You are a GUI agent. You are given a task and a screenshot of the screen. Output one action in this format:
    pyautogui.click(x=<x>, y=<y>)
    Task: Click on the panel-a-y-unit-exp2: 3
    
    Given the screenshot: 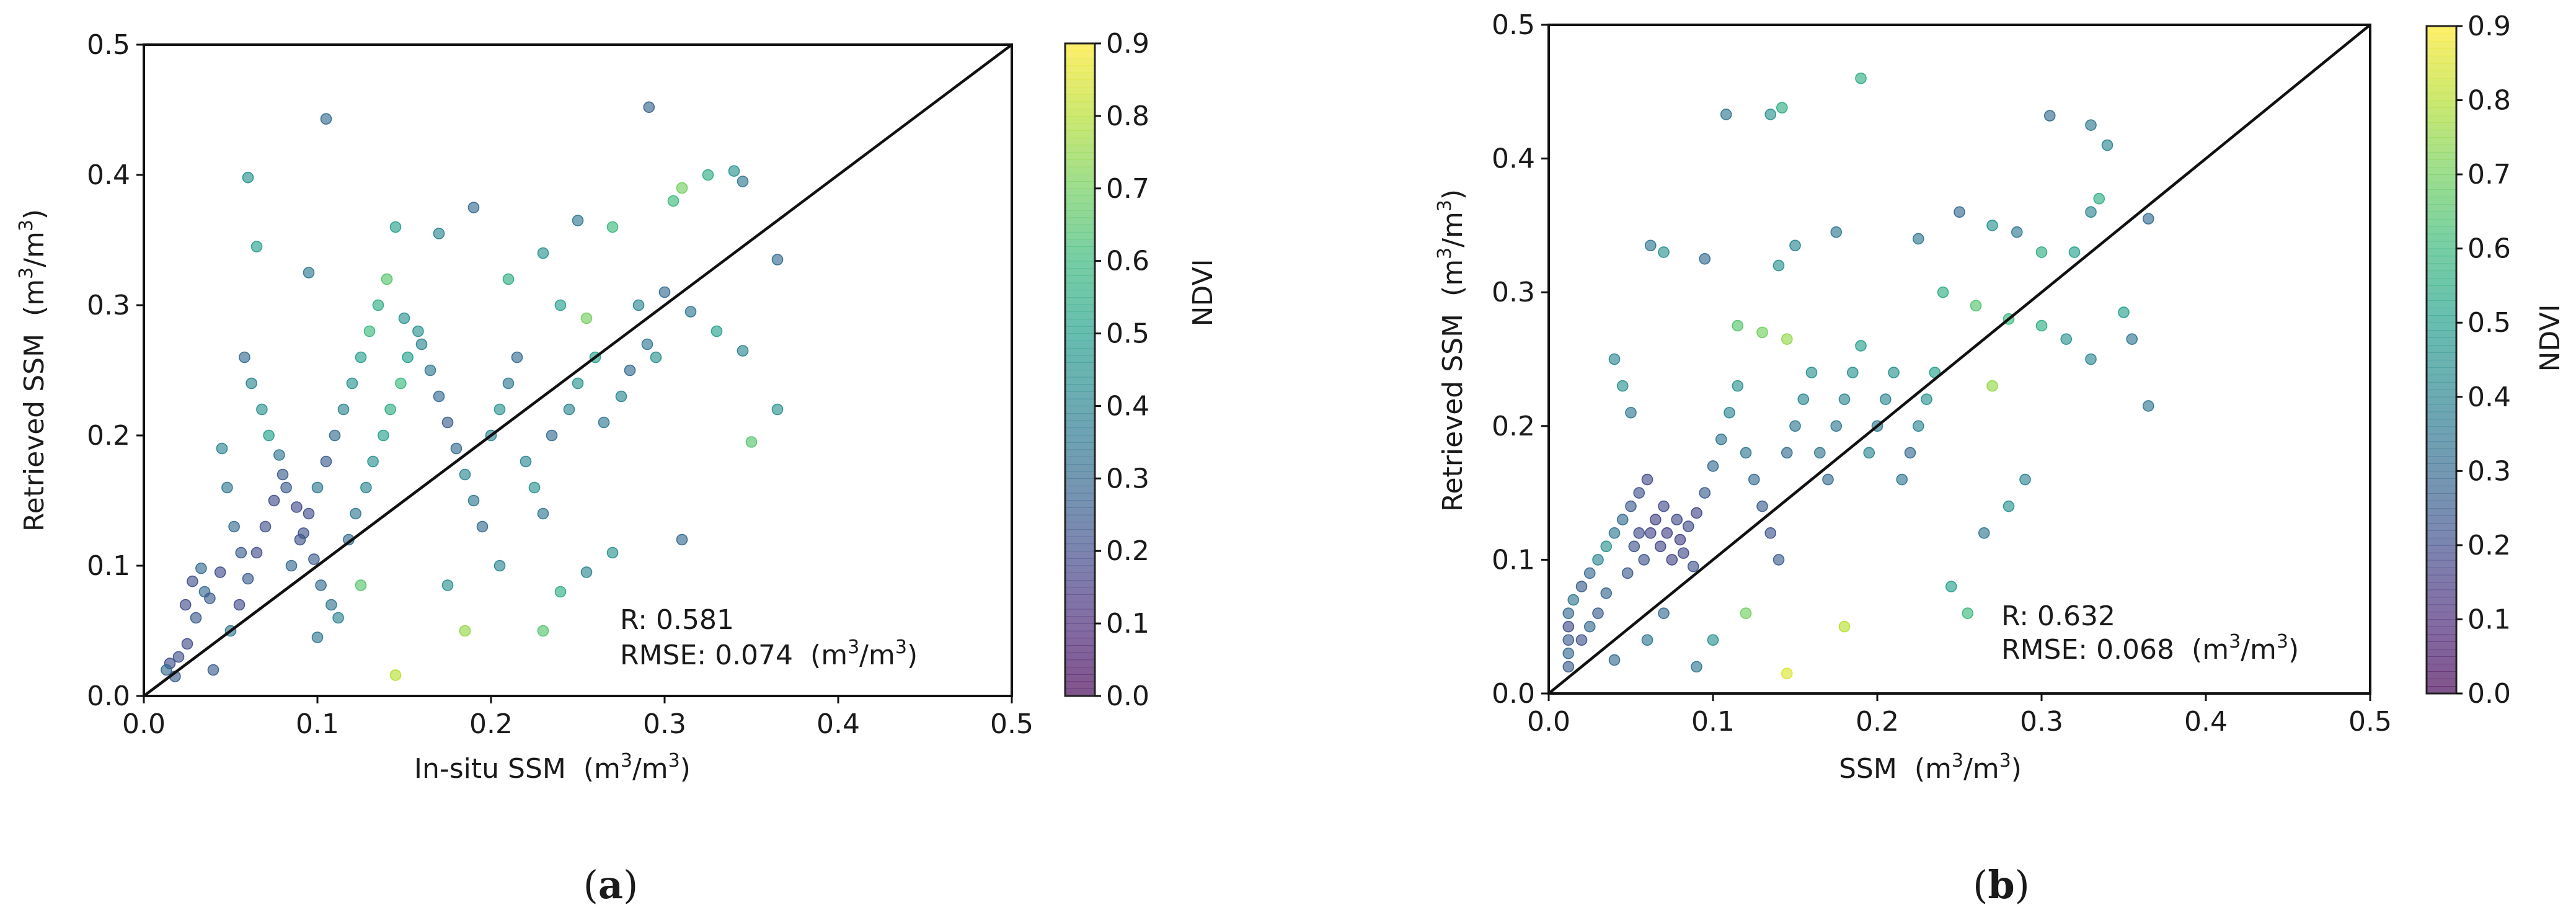 What is the action you would take?
    pyautogui.click(x=26, y=225)
    